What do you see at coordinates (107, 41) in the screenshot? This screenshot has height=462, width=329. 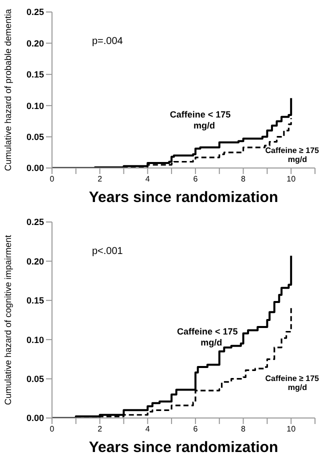 I see `annotation: p=.004` at bounding box center [107, 41].